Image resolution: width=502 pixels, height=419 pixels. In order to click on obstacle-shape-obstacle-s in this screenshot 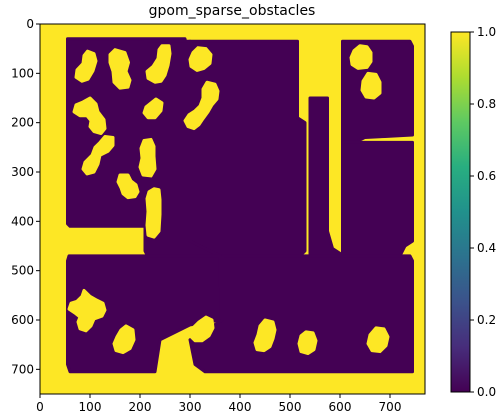, I will do `click(378, 340)`.